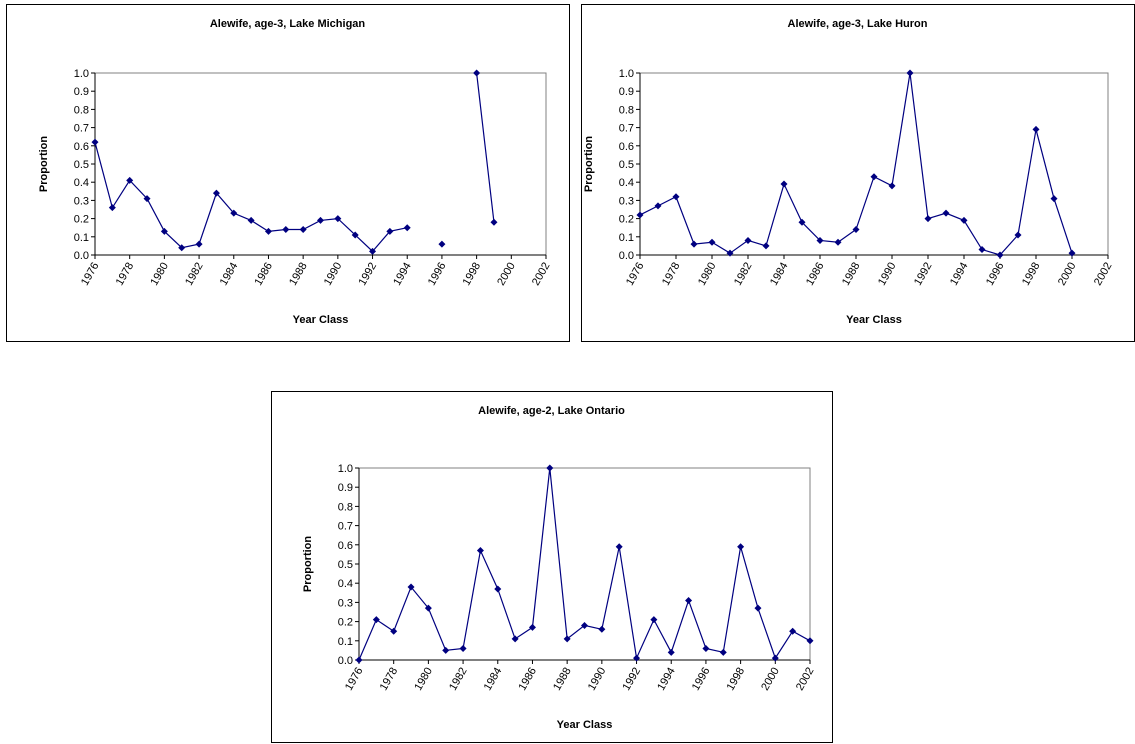  Describe the element at coordinates (551, 411) in the screenshot. I see `chart-title: Alewife, age-2, Lake Ontario` at that location.